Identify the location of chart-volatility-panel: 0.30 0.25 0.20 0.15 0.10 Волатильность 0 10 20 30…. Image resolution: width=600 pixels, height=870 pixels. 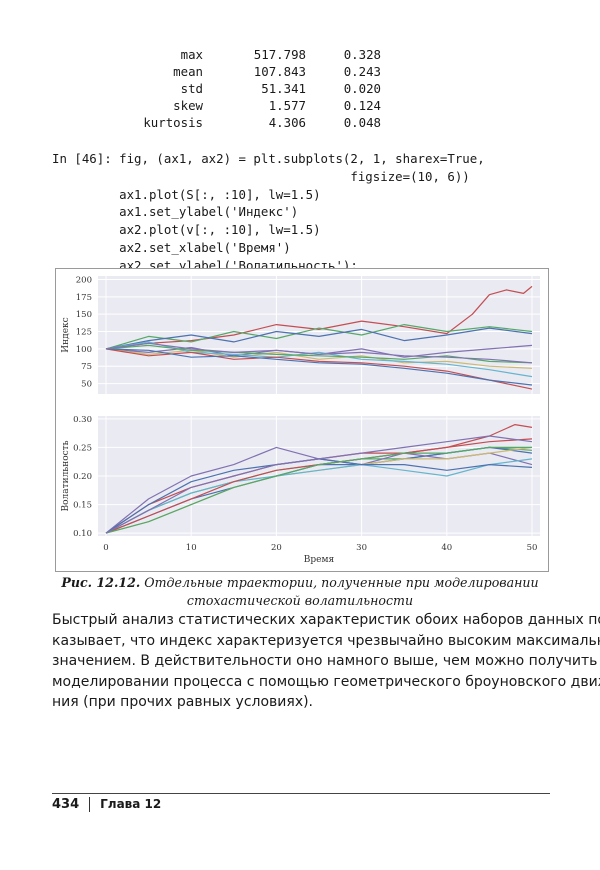
(300, 490).